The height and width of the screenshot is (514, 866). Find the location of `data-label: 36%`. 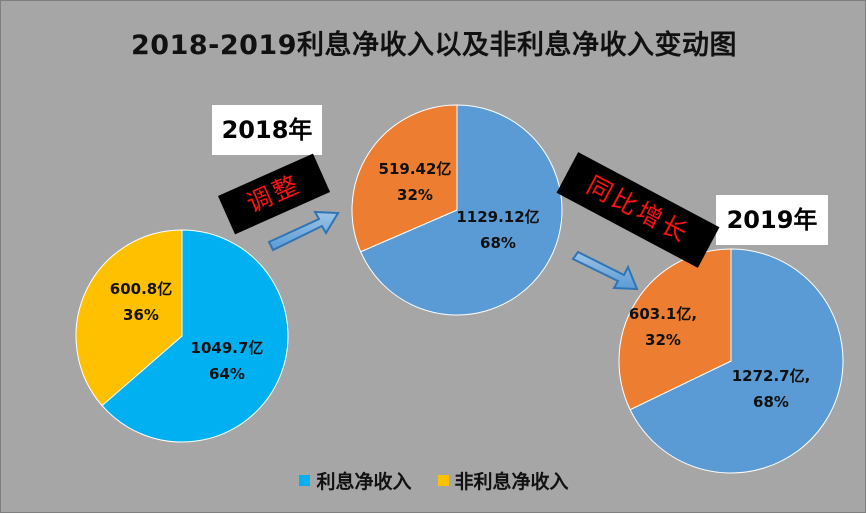

data-label: 36% is located at coordinates (141, 315).